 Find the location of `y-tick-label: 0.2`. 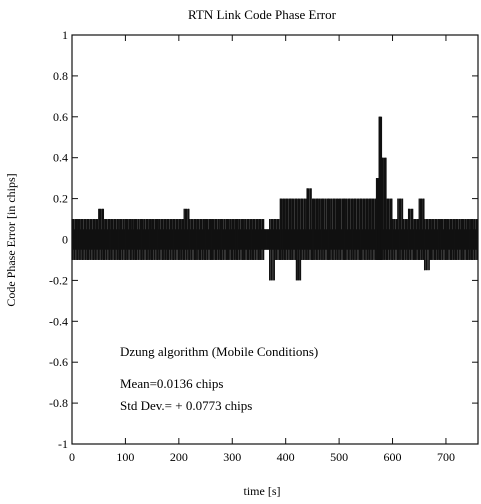

y-tick-label: 0.2 is located at coordinates (60, 199).